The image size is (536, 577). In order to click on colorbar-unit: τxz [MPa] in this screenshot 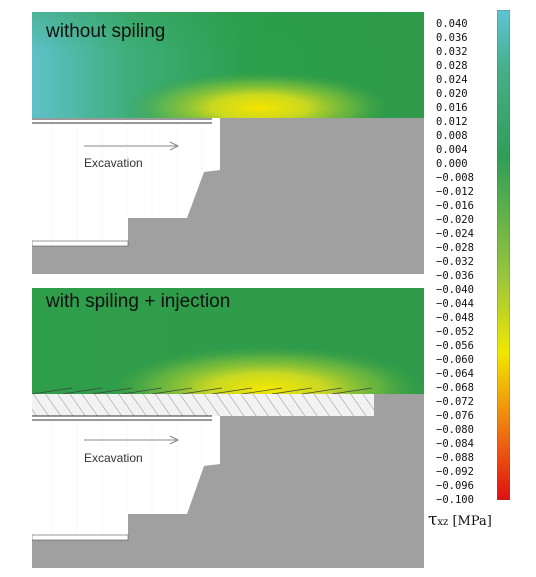, I will do `click(460, 520)`.